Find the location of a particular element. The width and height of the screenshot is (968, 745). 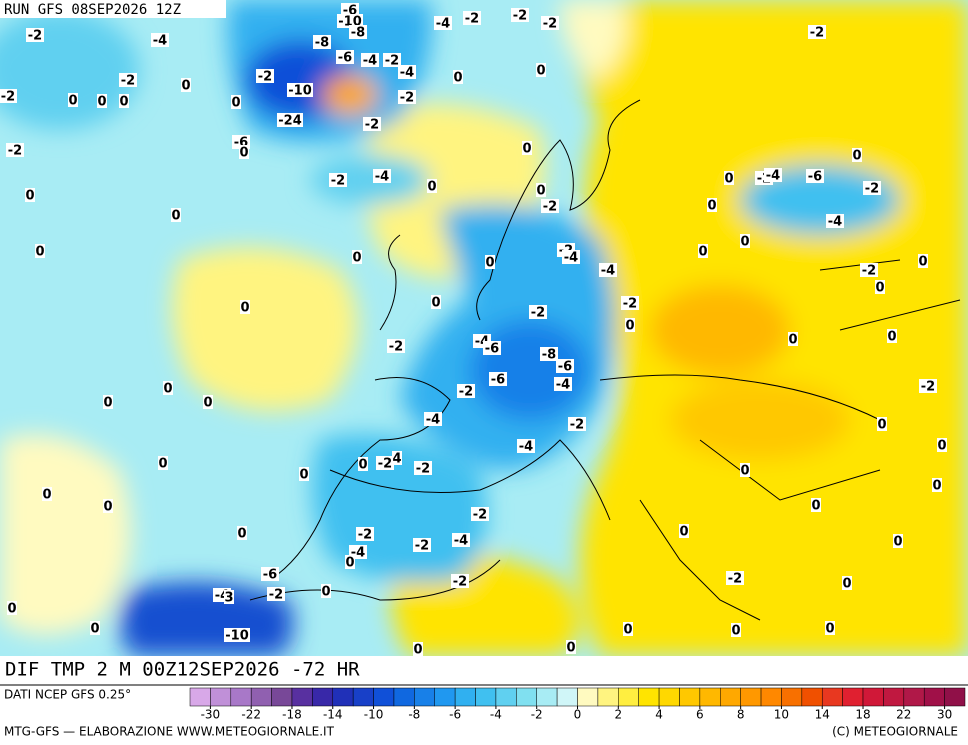

contour-label: -8 is located at coordinates (358, 33).